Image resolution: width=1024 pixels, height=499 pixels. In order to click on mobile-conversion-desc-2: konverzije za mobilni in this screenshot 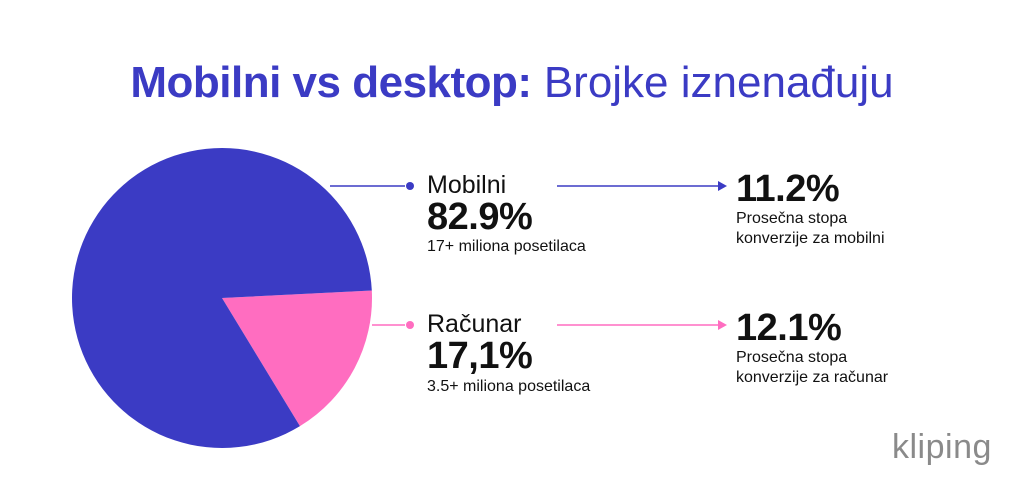, I will do `click(810, 238)`.